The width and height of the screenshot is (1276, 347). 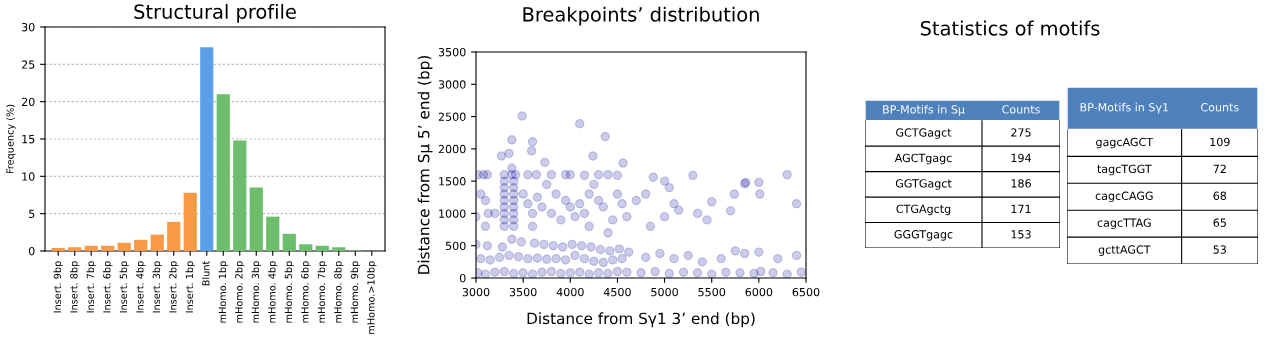 What do you see at coordinates (1125, 143) in the screenshot?
I see `category-label: gagcAGCT` at bounding box center [1125, 143].